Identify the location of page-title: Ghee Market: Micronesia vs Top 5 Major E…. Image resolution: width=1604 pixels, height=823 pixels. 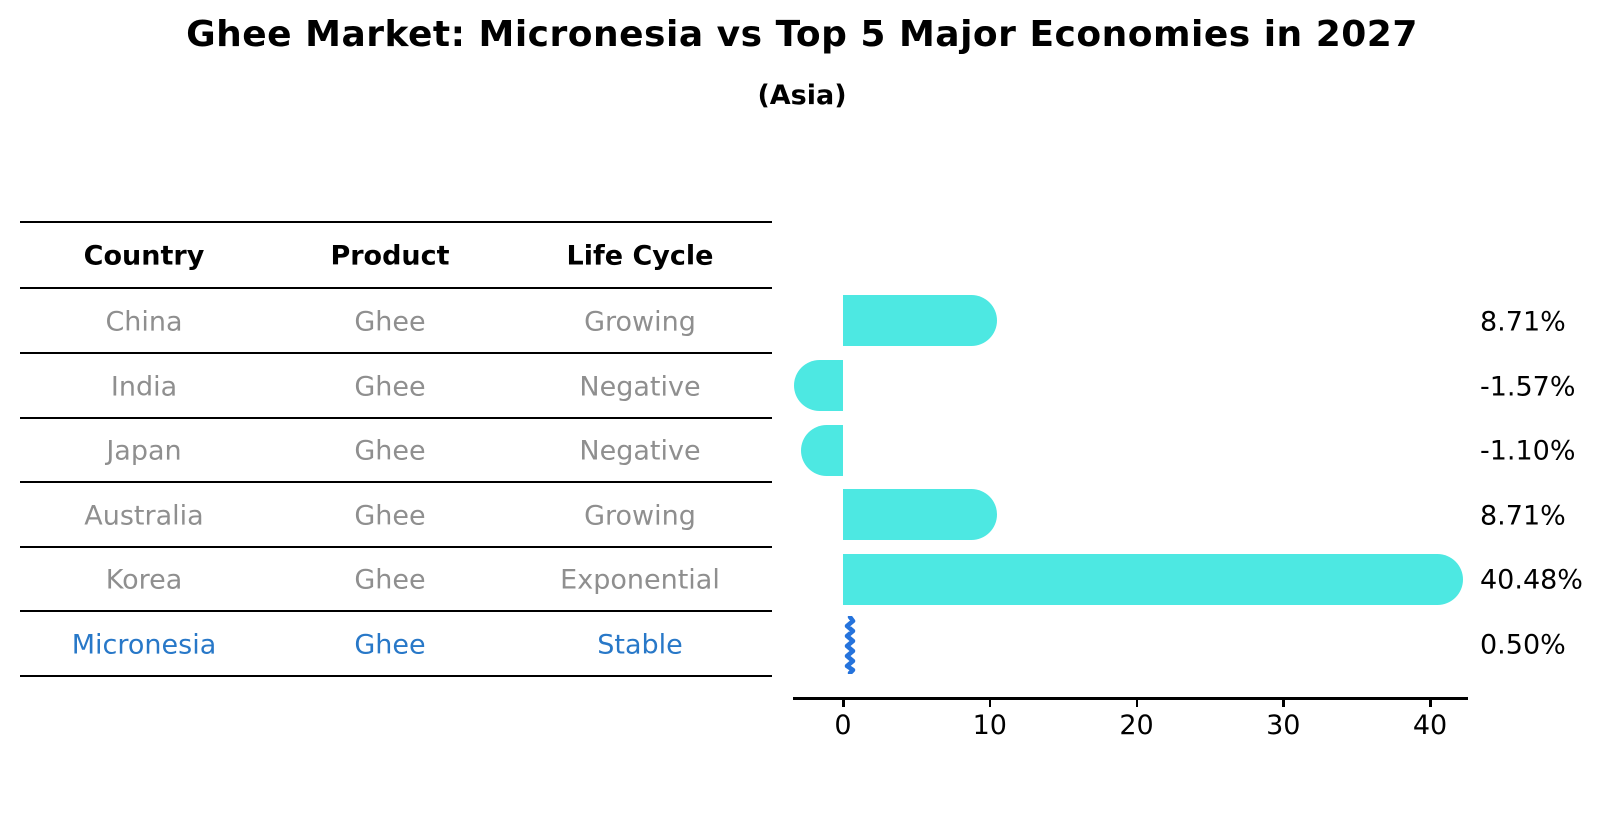
(802, 34).